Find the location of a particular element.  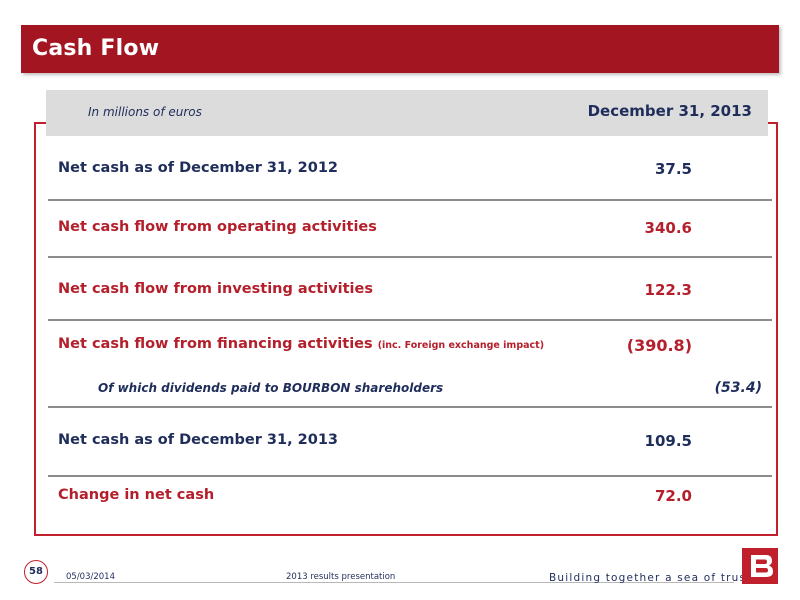

row-label-text: Net cash flow from financing activities is located at coordinates (215, 344).